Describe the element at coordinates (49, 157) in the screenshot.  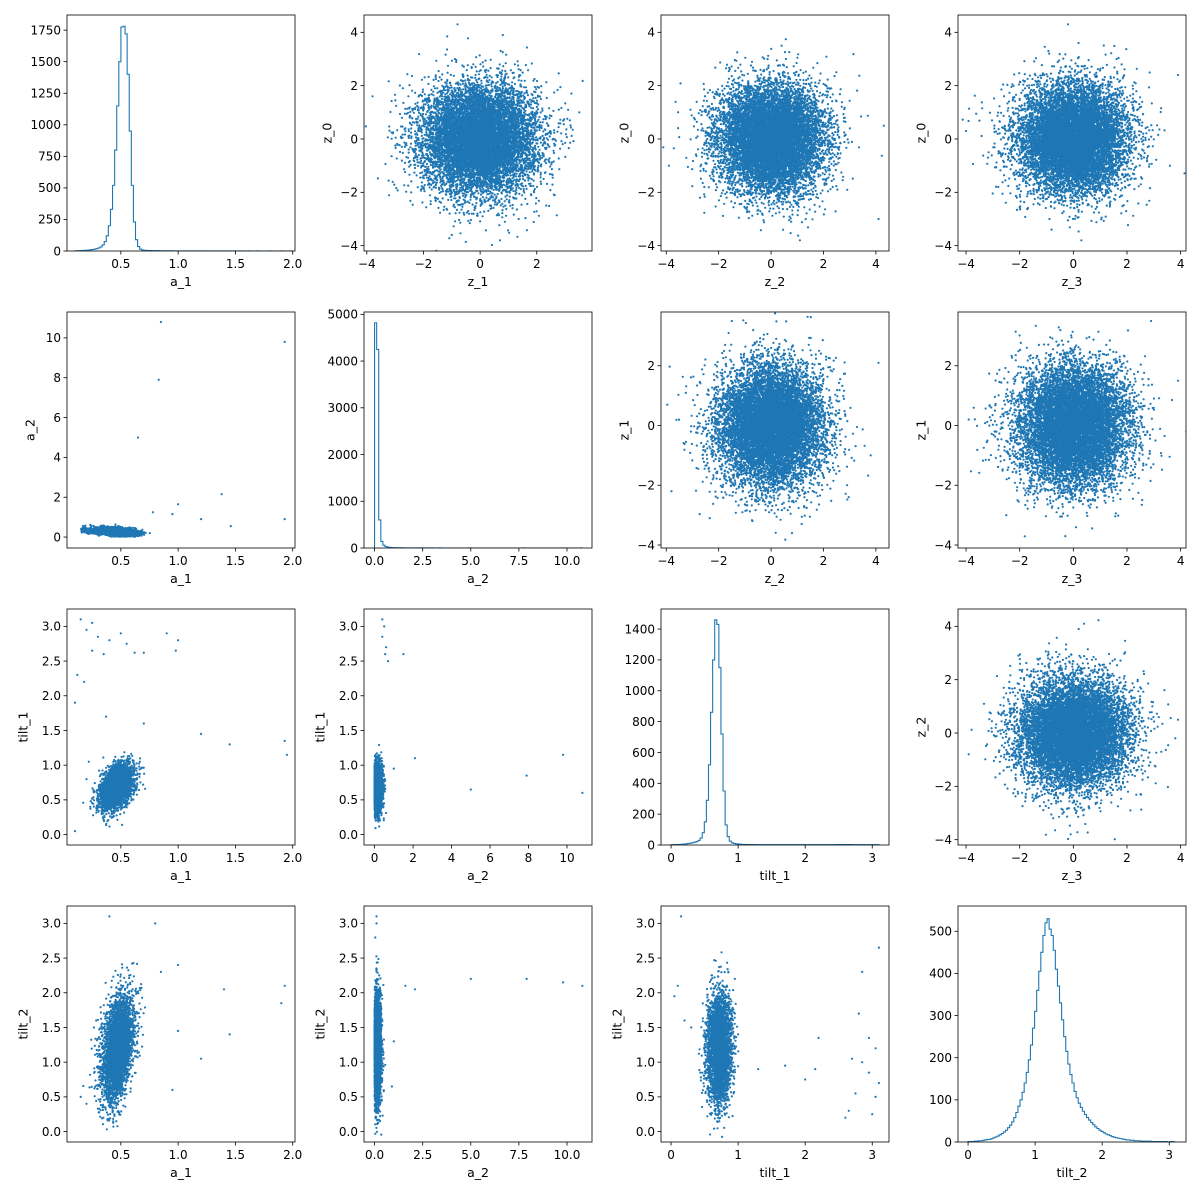
I see `y-tick-label: 750` at that location.